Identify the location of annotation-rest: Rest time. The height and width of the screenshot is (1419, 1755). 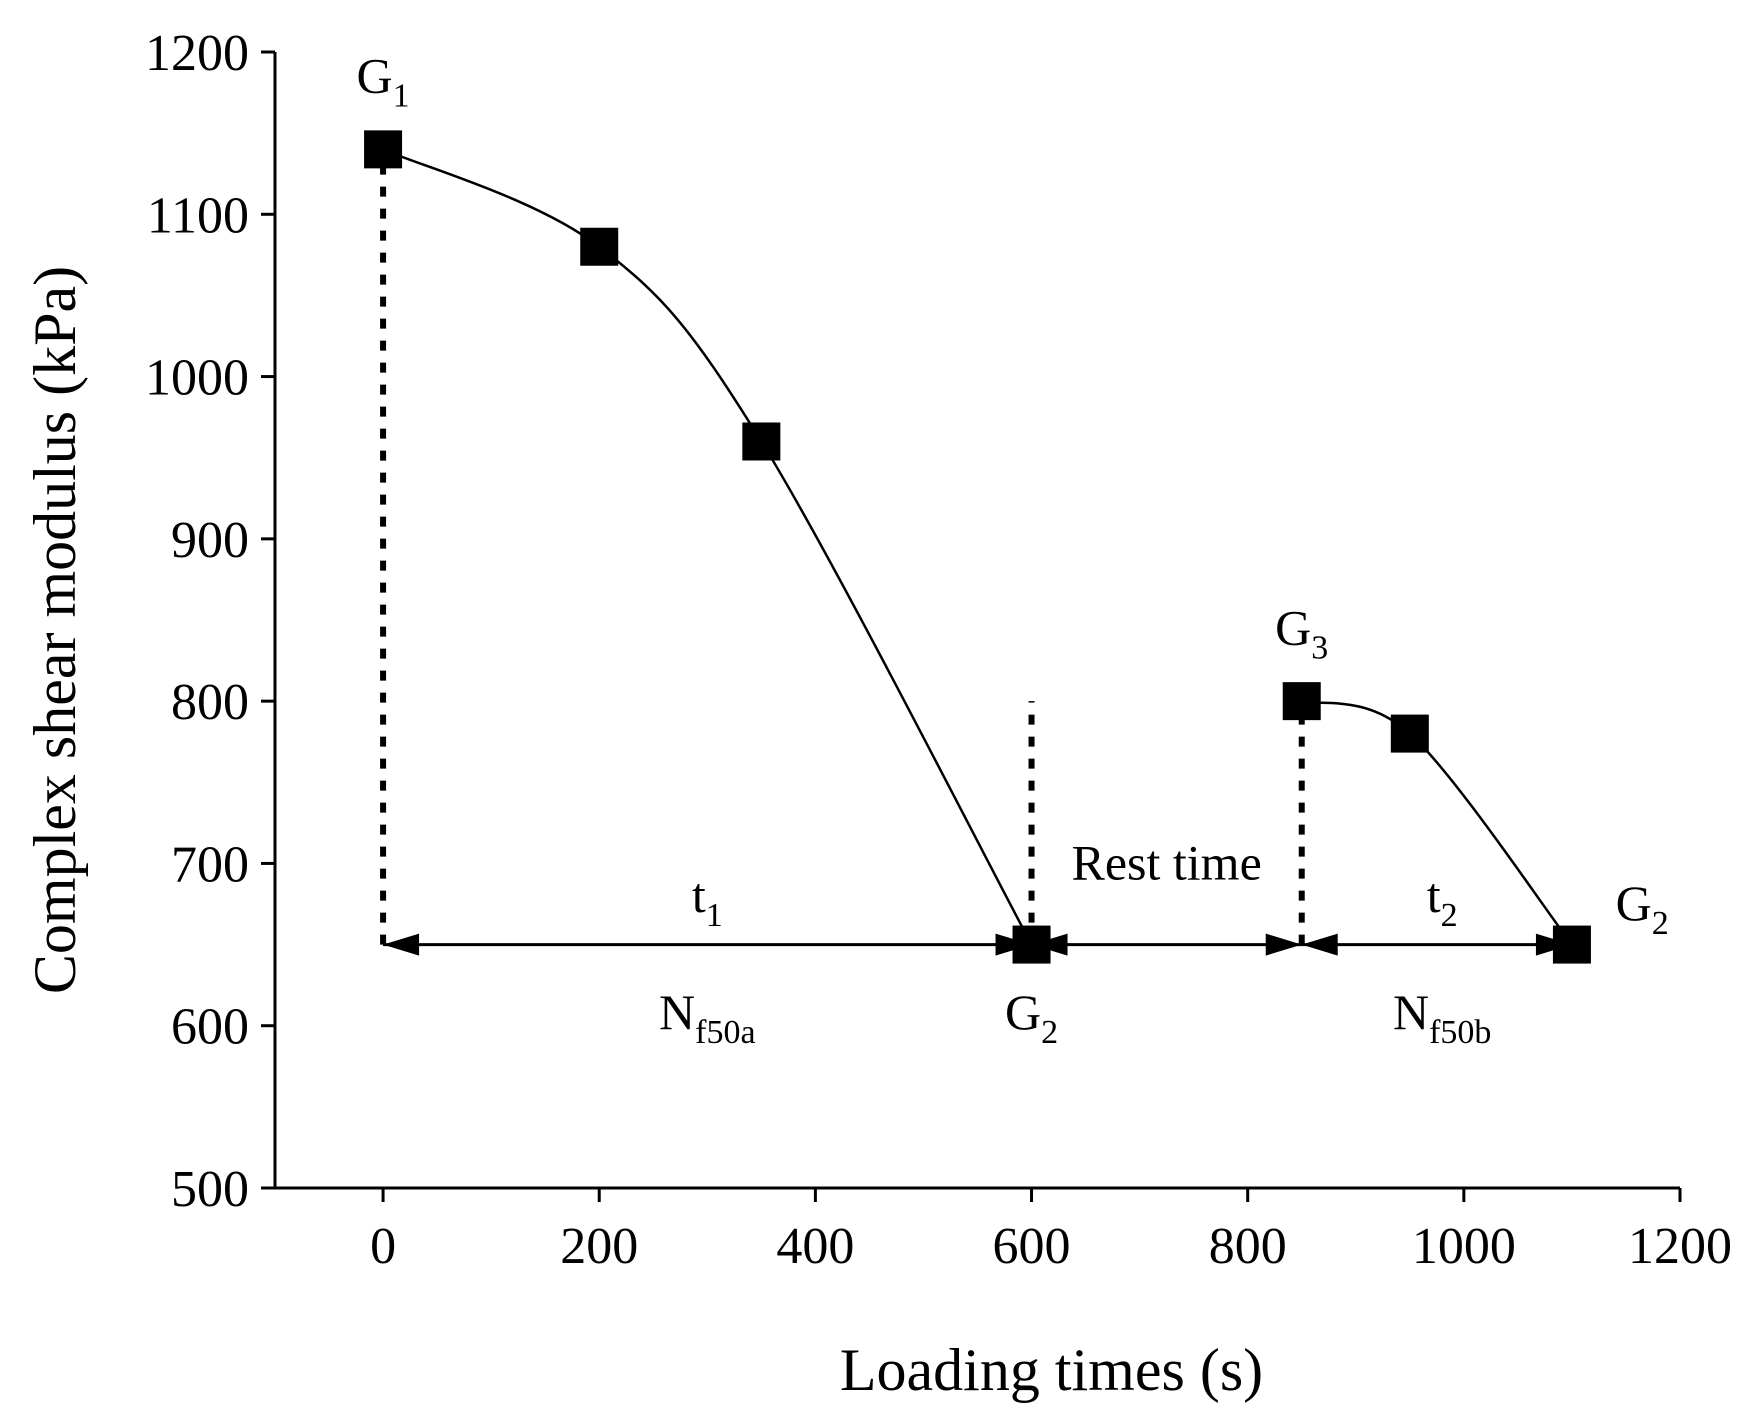
(1167, 863).